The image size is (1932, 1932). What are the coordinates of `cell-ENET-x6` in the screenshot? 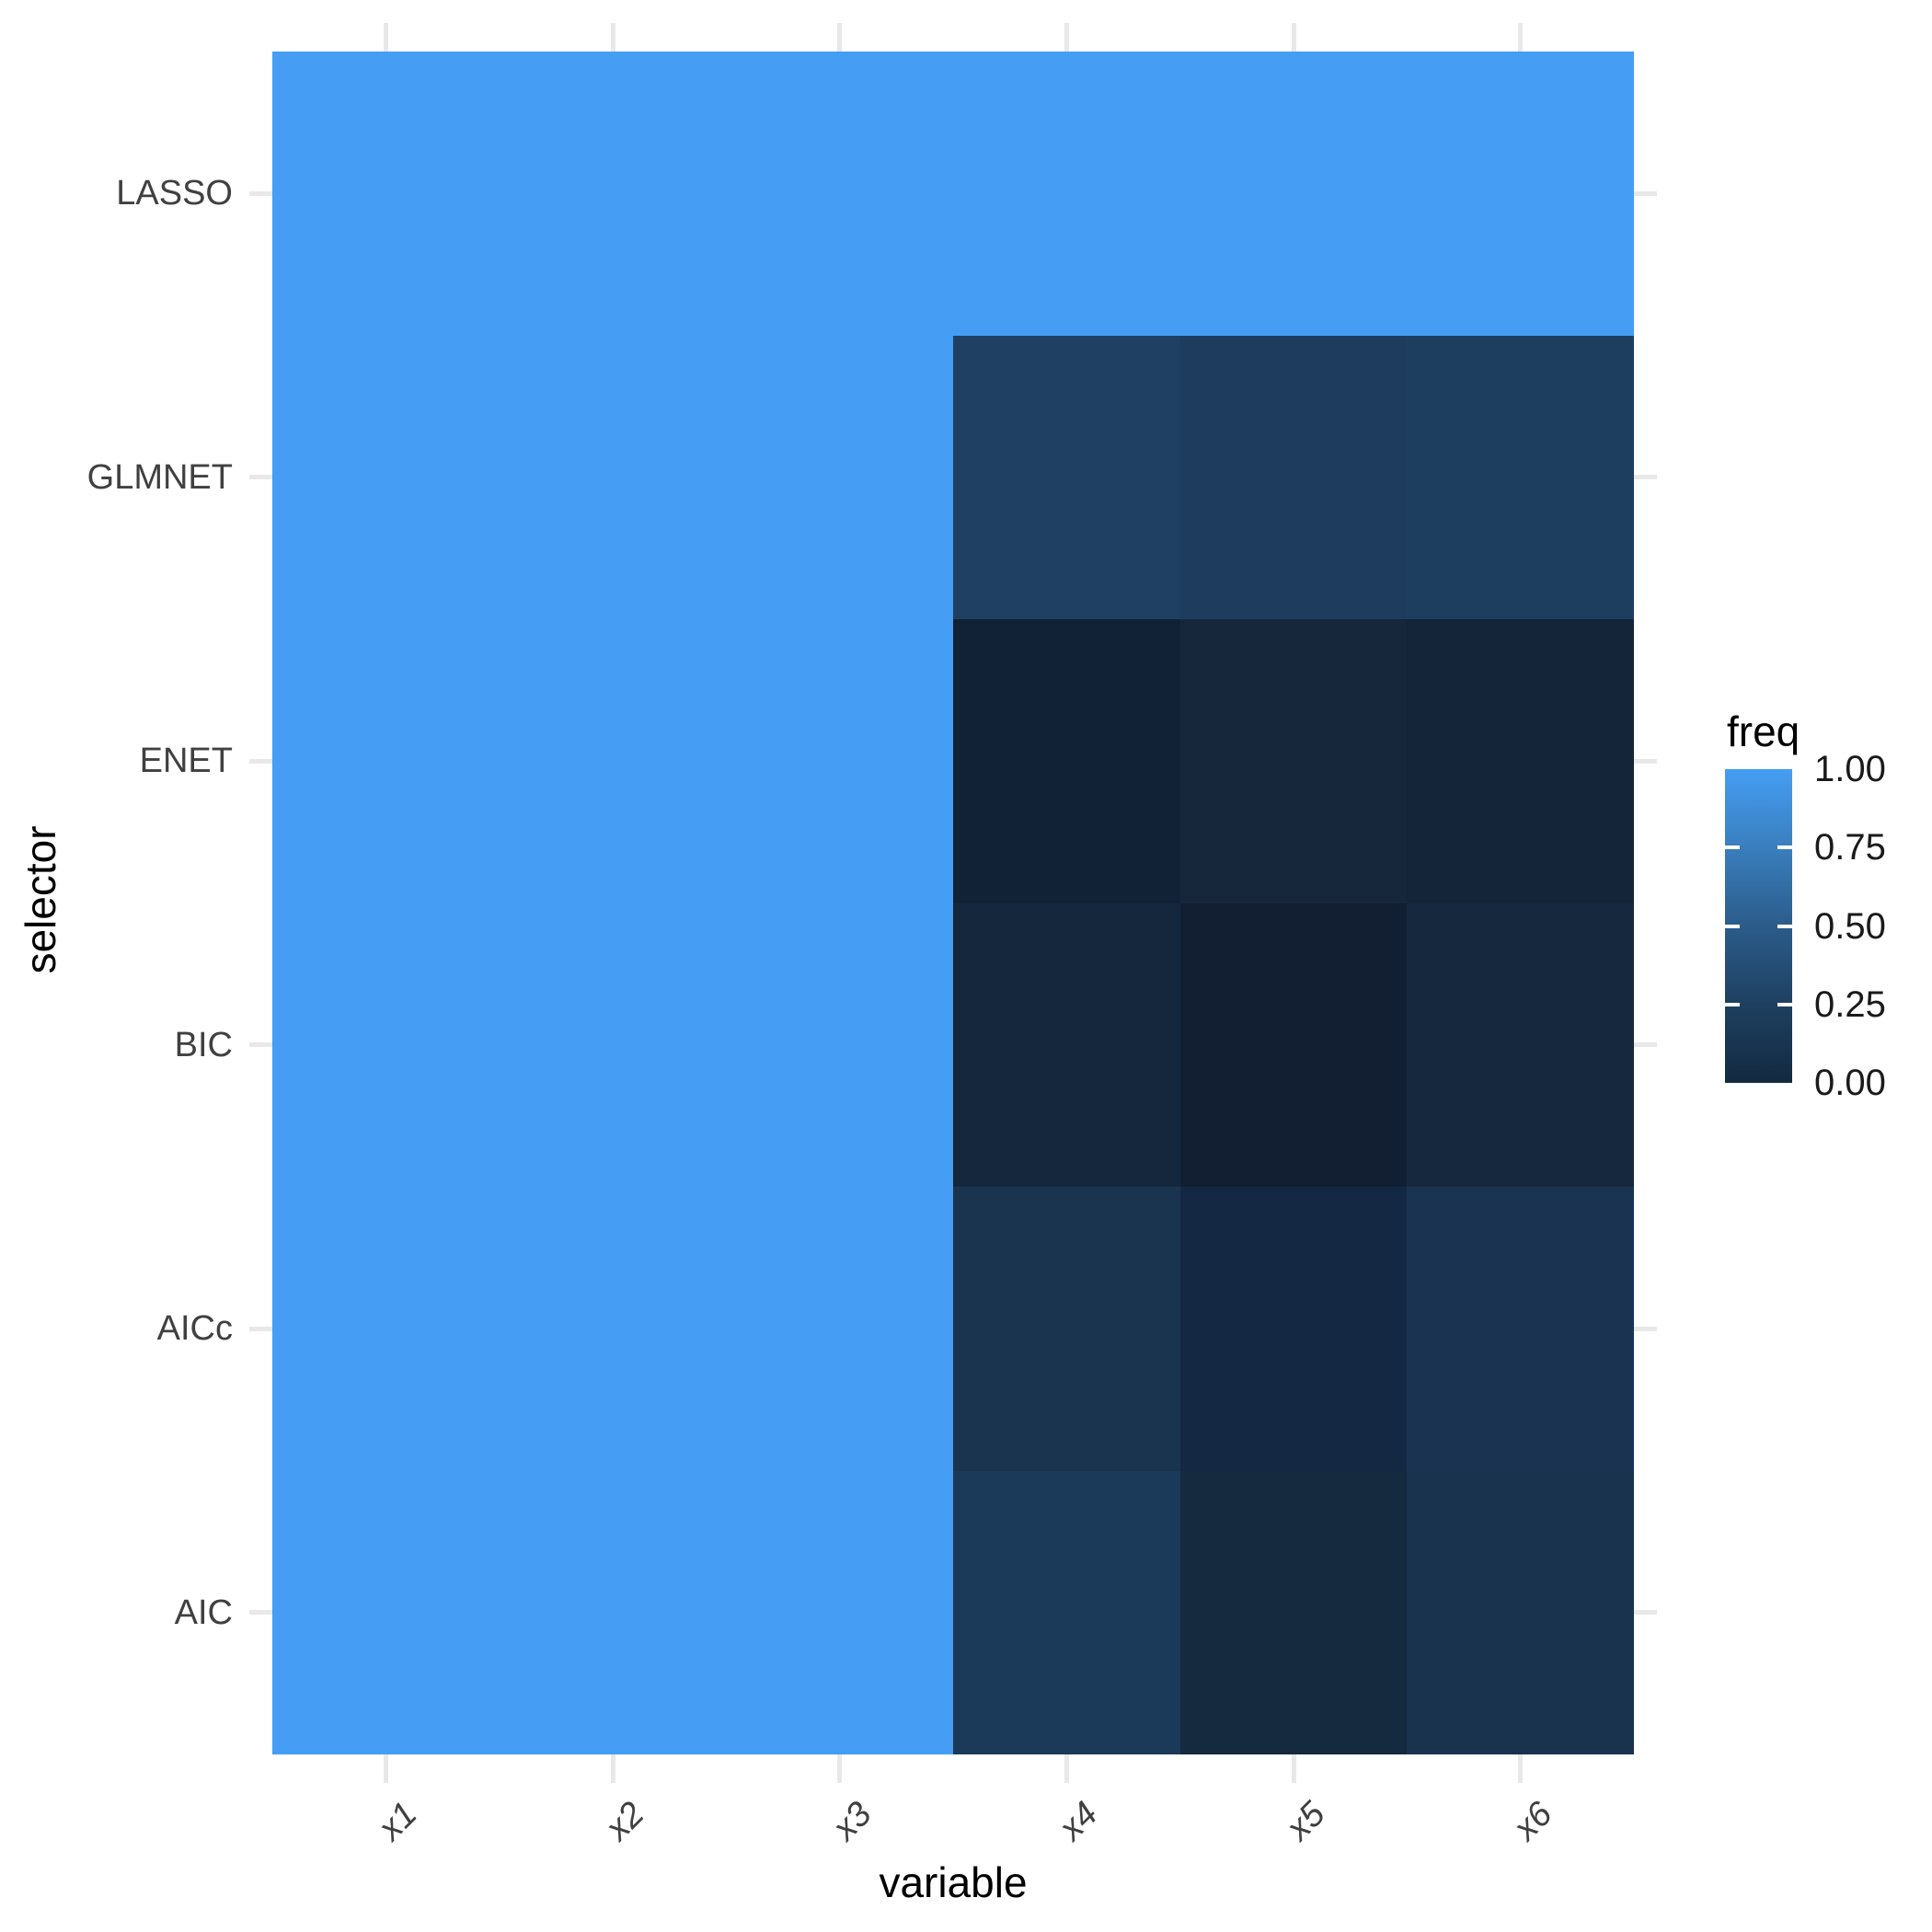 It's located at (1520, 761).